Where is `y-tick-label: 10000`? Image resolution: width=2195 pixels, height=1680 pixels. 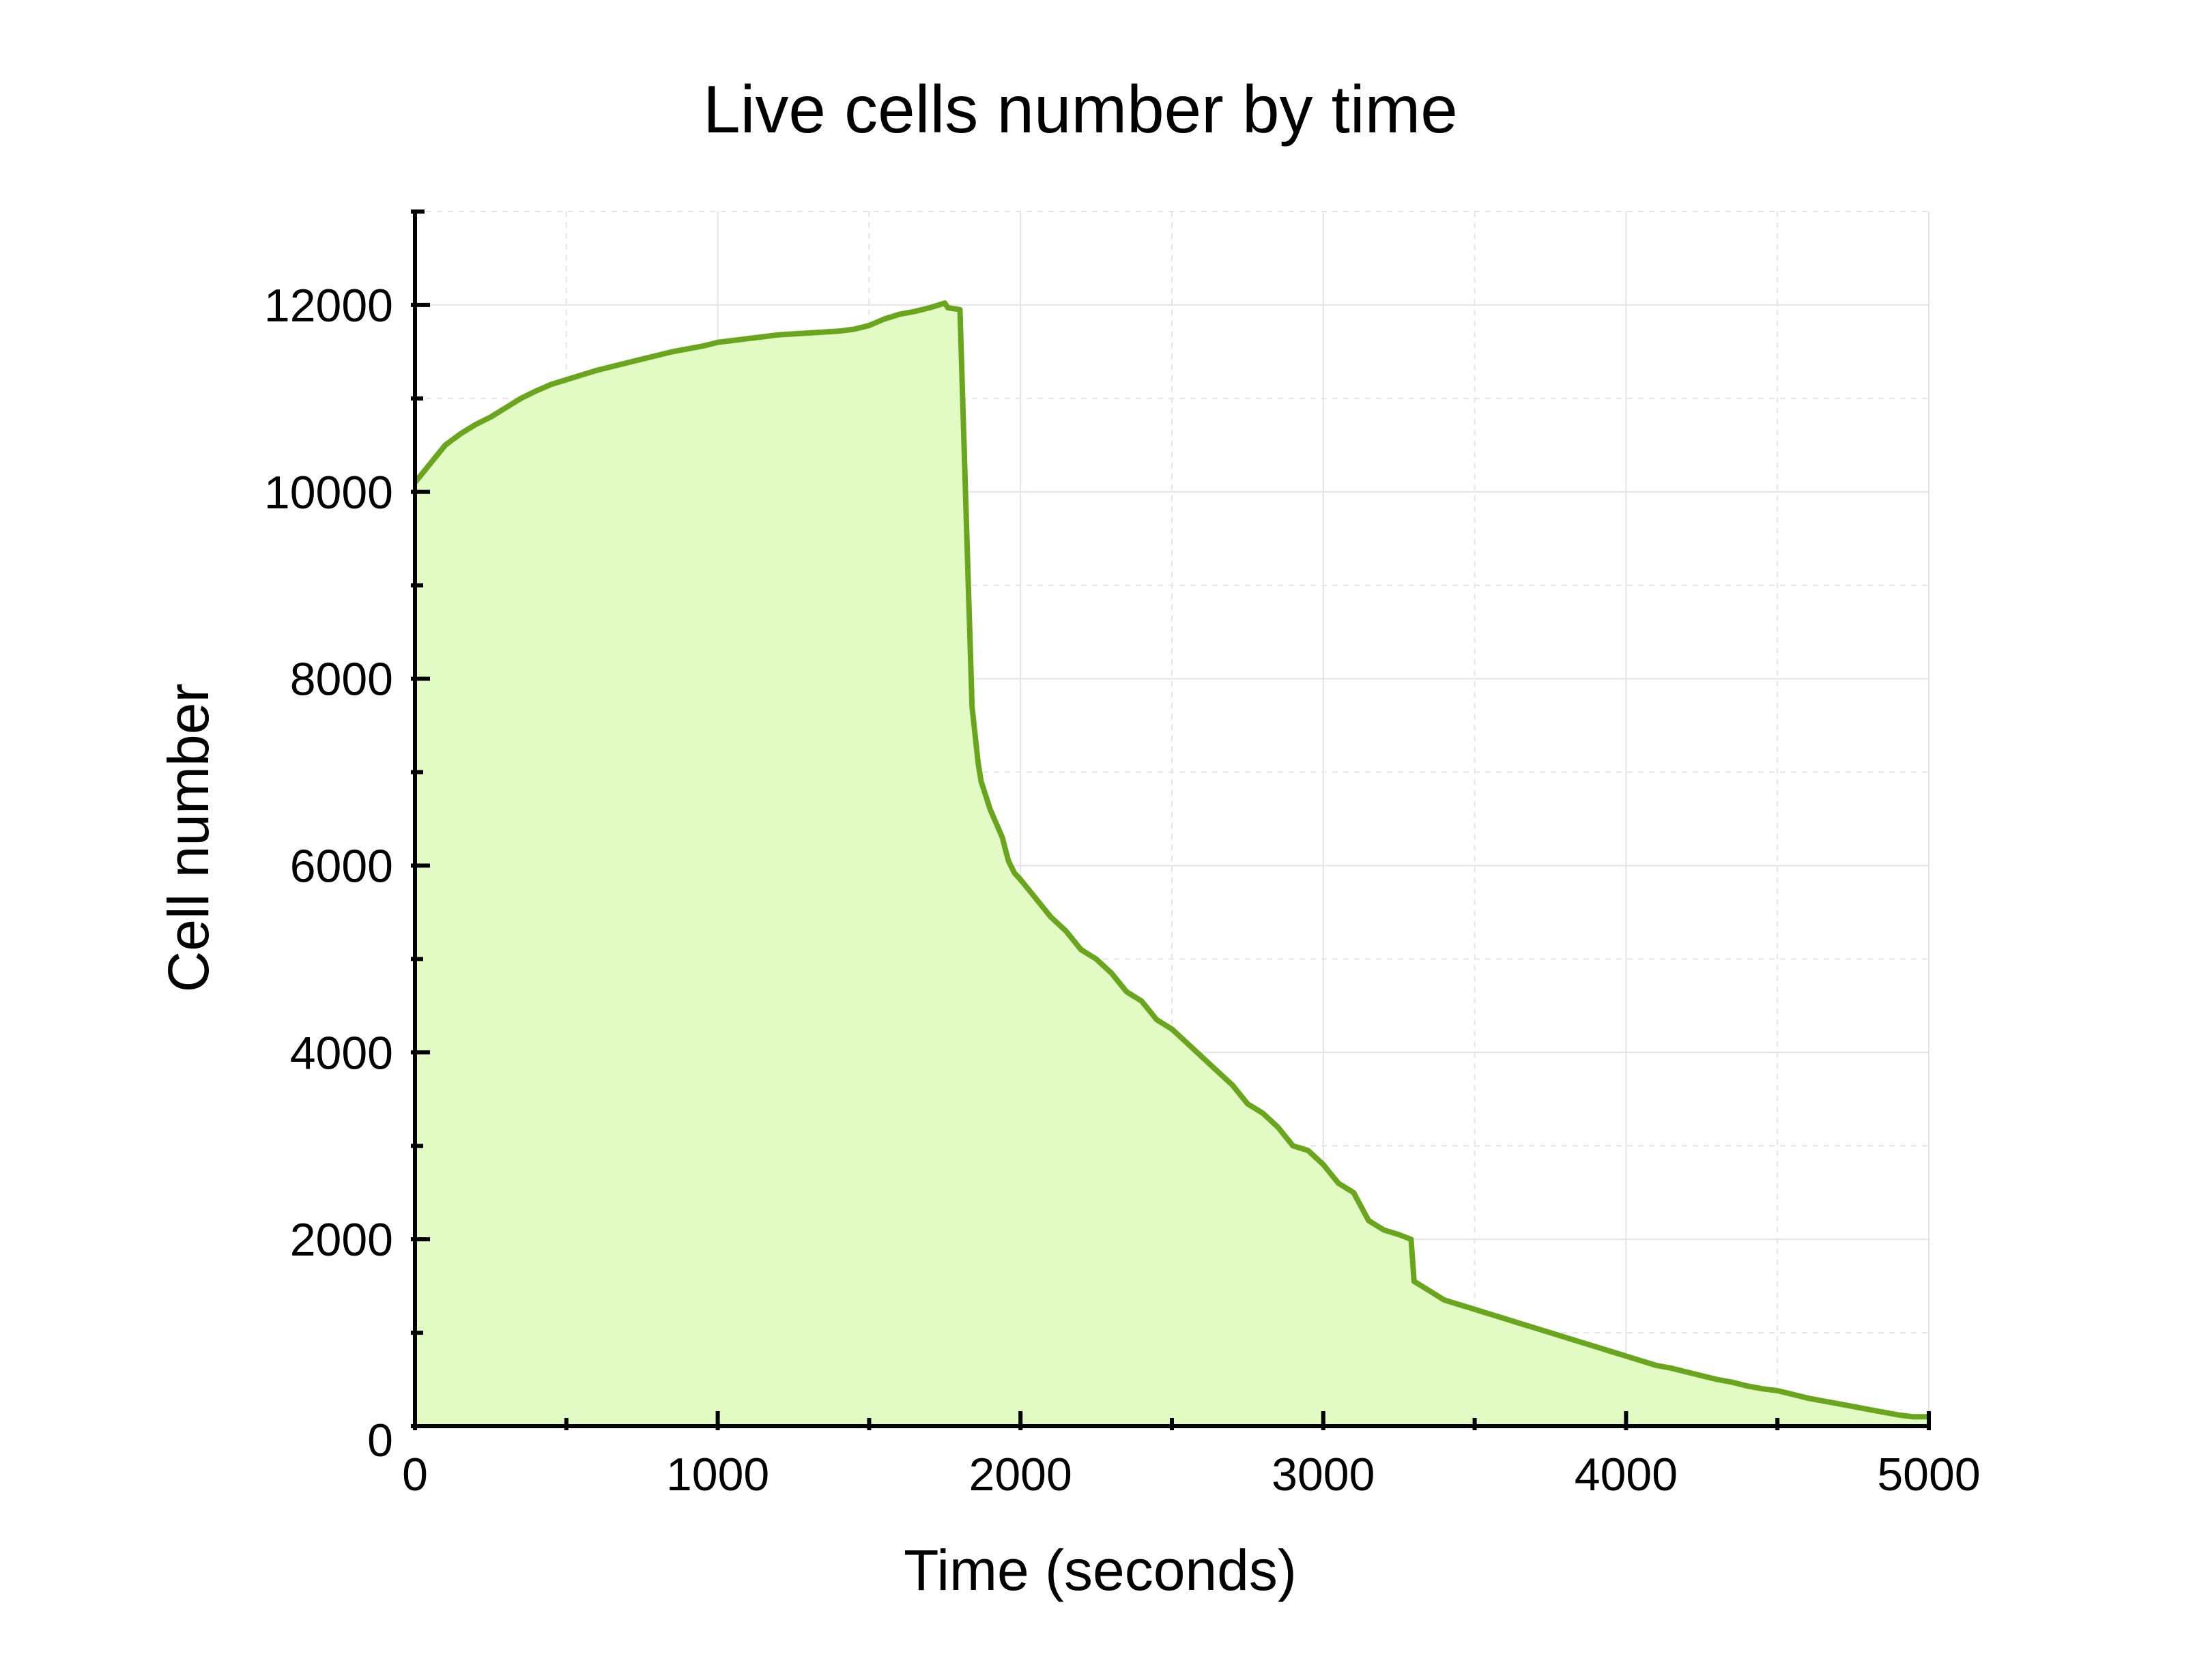 y-tick-label: 10000 is located at coordinates (328, 493).